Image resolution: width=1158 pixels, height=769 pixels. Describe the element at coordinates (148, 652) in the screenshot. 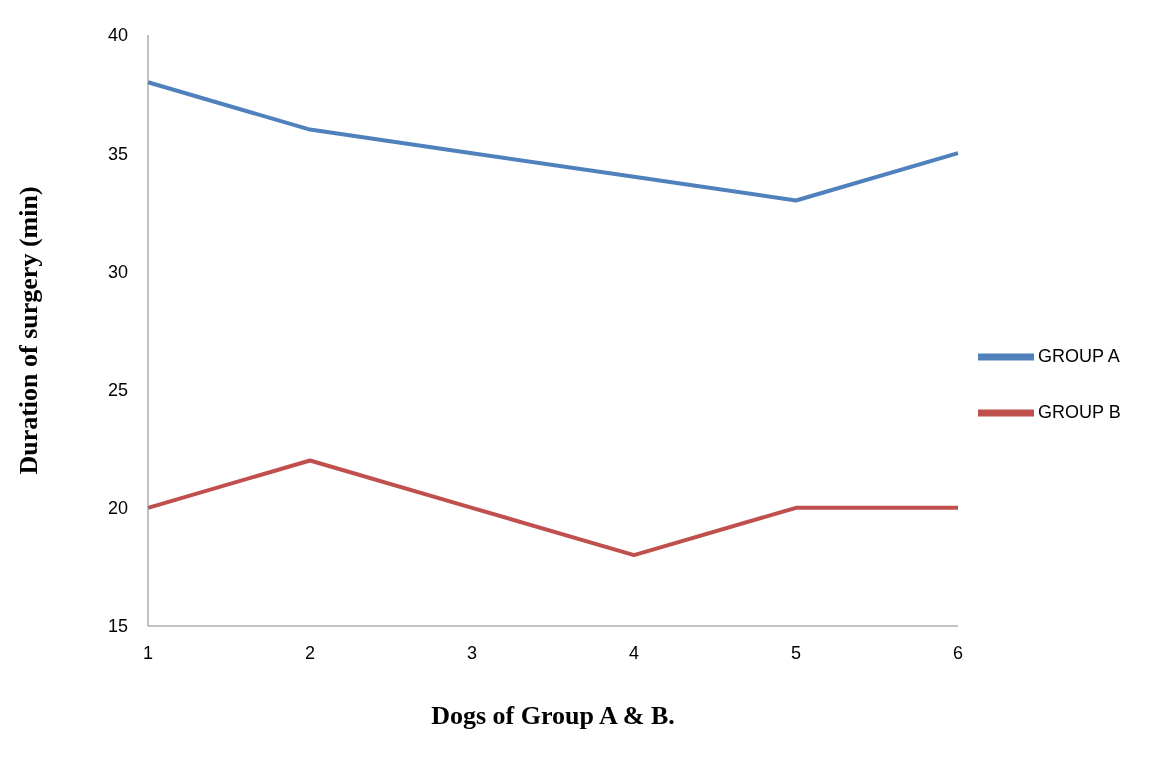

I see `x-tick-label: 1` at that location.